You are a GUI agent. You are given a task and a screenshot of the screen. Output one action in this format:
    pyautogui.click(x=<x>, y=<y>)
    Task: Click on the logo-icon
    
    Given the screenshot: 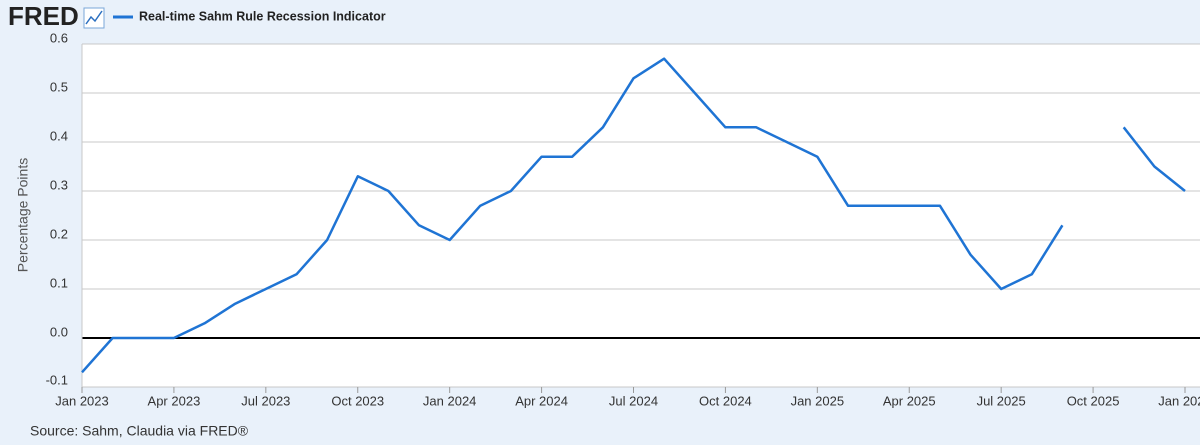 What is the action you would take?
    pyautogui.click(x=94, y=18)
    